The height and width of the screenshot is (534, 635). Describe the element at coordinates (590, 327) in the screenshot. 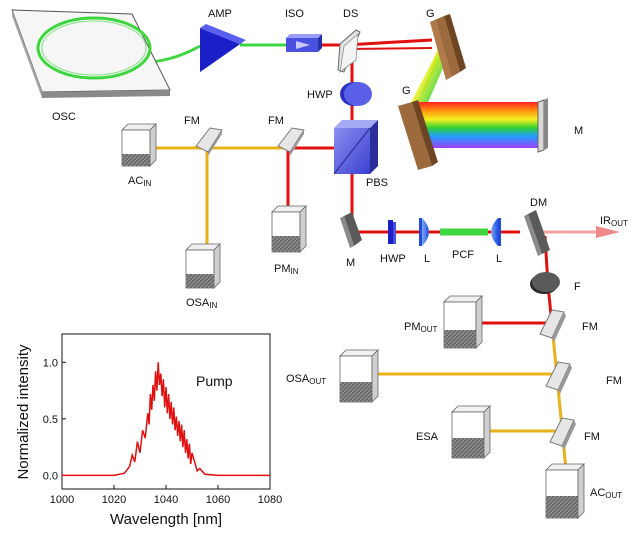

I see `fm-out-1-label: FM` at that location.